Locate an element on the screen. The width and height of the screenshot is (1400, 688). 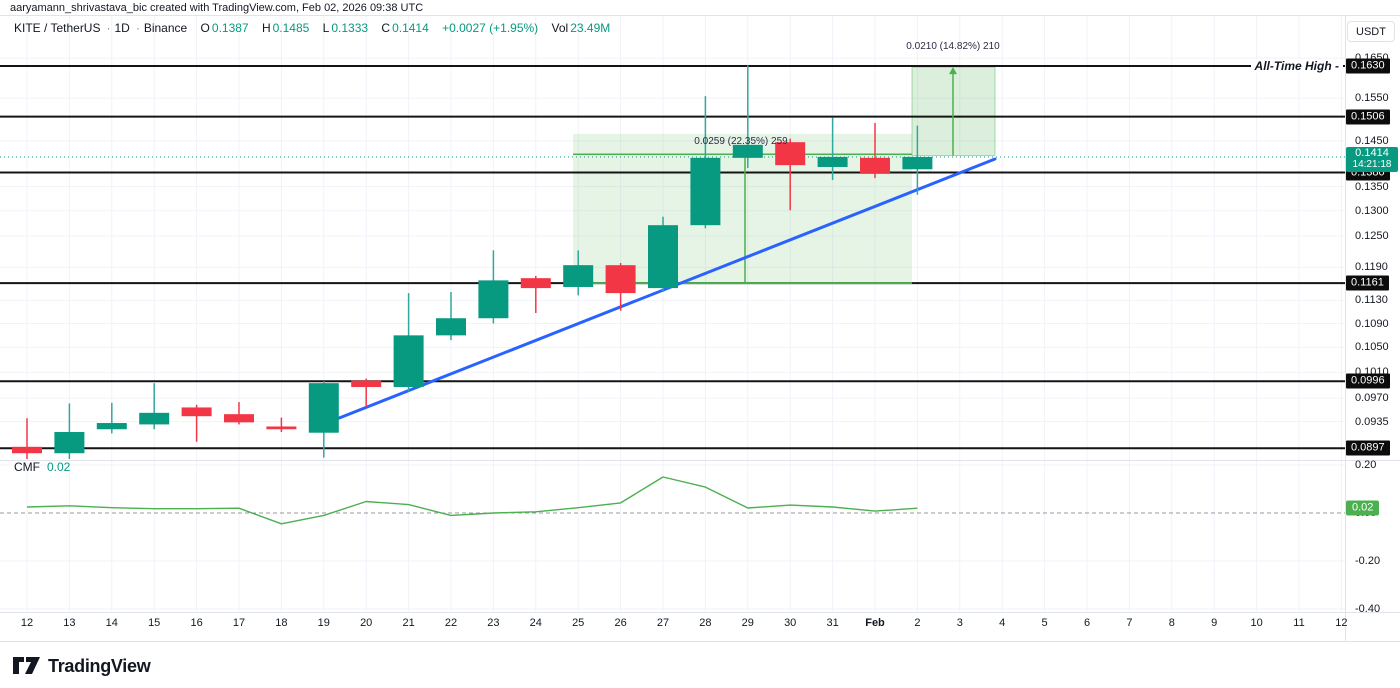
cmf-tick-label: -0.20 is located at coordinates (1368, 561).